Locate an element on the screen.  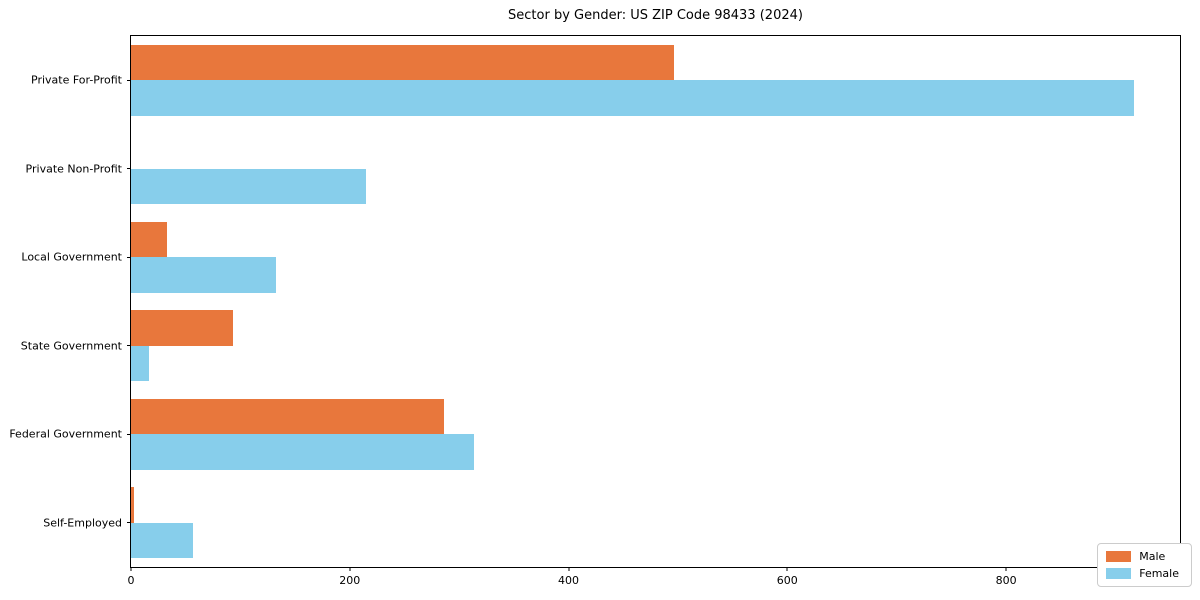
legend-label-female: Female is located at coordinates (1159, 573).